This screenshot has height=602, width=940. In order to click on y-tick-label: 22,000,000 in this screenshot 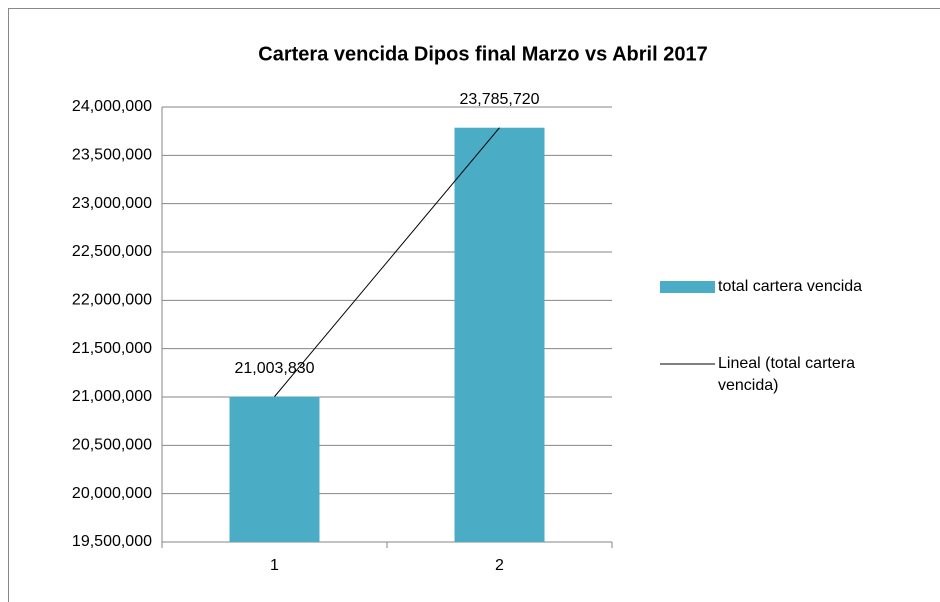, I will do `click(112, 300)`.